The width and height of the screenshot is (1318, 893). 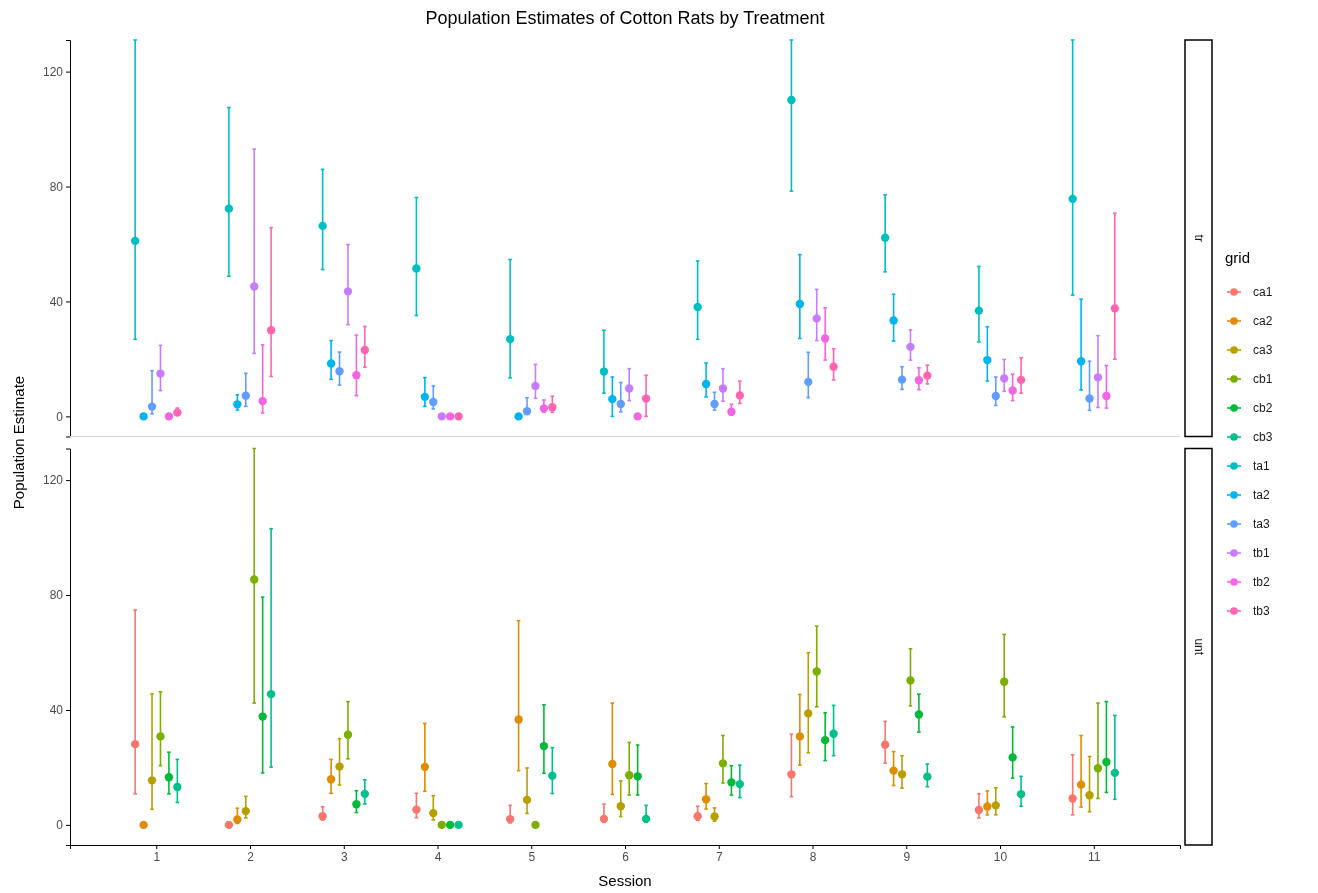 What do you see at coordinates (1263, 350) in the screenshot?
I see `legend-label: ca3` at bounding box center [1263, 350].